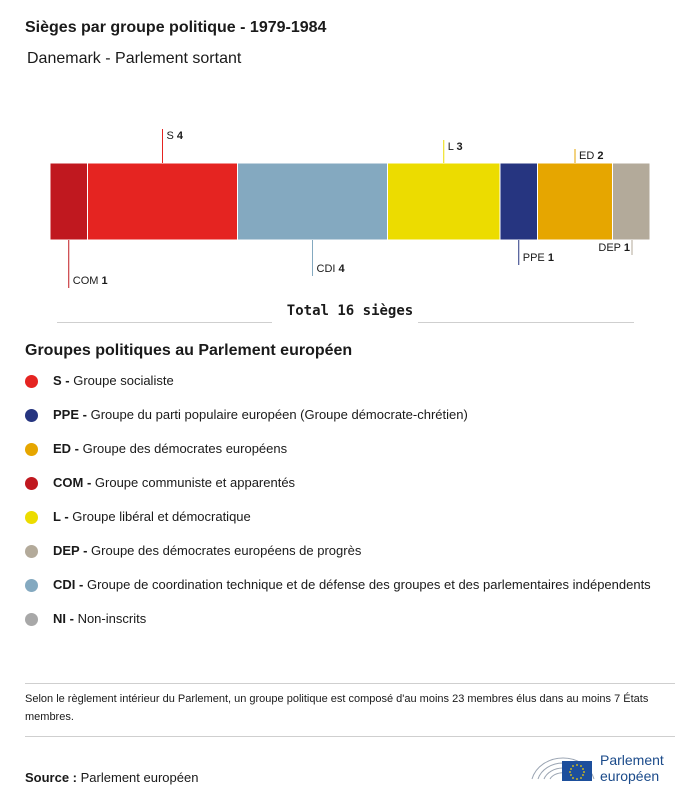 The width and height of the screenshot is (700, 804). I want to click on chart-title: Sièges par groupe politique - 1979-1984, so click(176, 27).